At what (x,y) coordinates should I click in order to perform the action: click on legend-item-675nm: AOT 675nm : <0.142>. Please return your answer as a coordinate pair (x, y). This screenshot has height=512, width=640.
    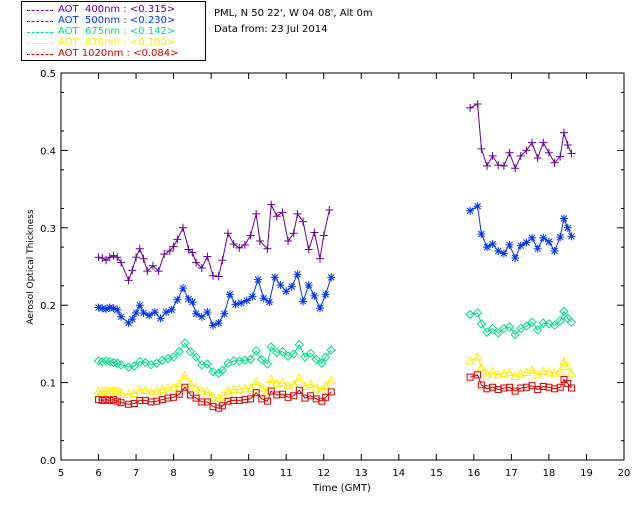
    Looking at the image, I should click on (113, 32).